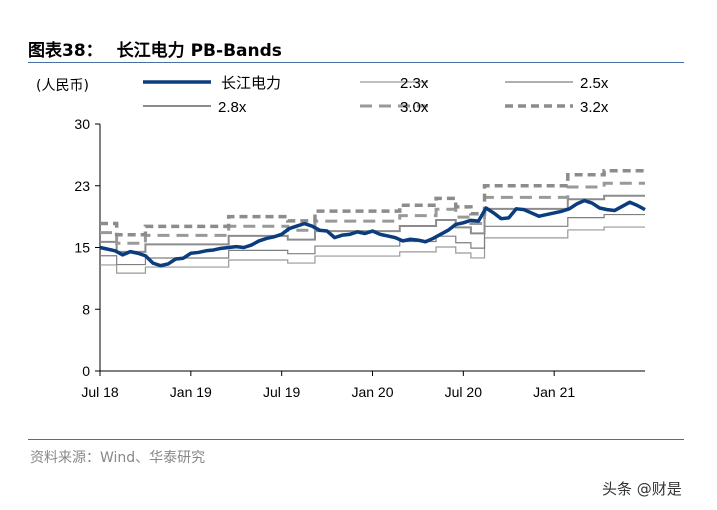  Describe the element at coordinates (65, 51) in the screenshot. I see `figure-number: 图表38：` at that location.